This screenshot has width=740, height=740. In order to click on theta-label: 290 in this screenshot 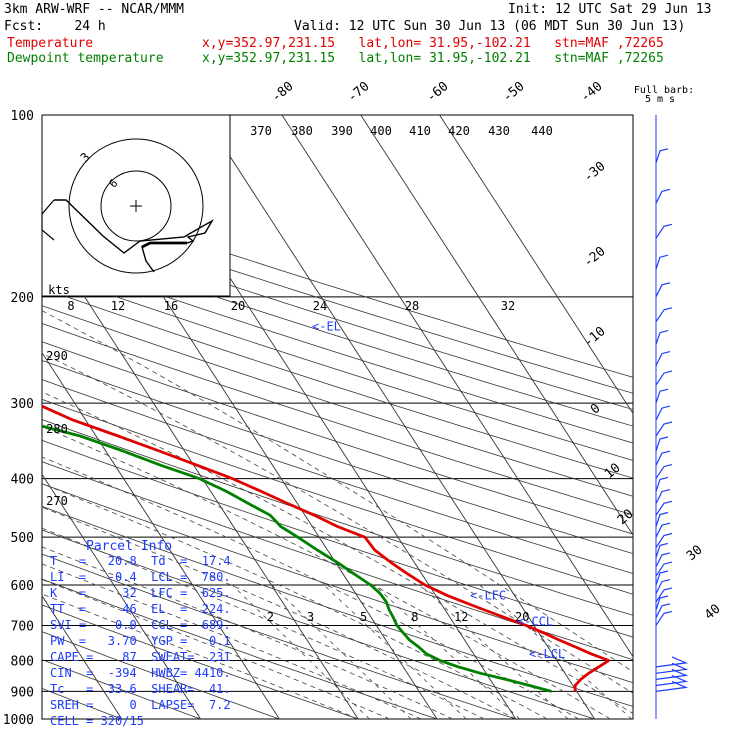, I will do `click(57, 356)`.